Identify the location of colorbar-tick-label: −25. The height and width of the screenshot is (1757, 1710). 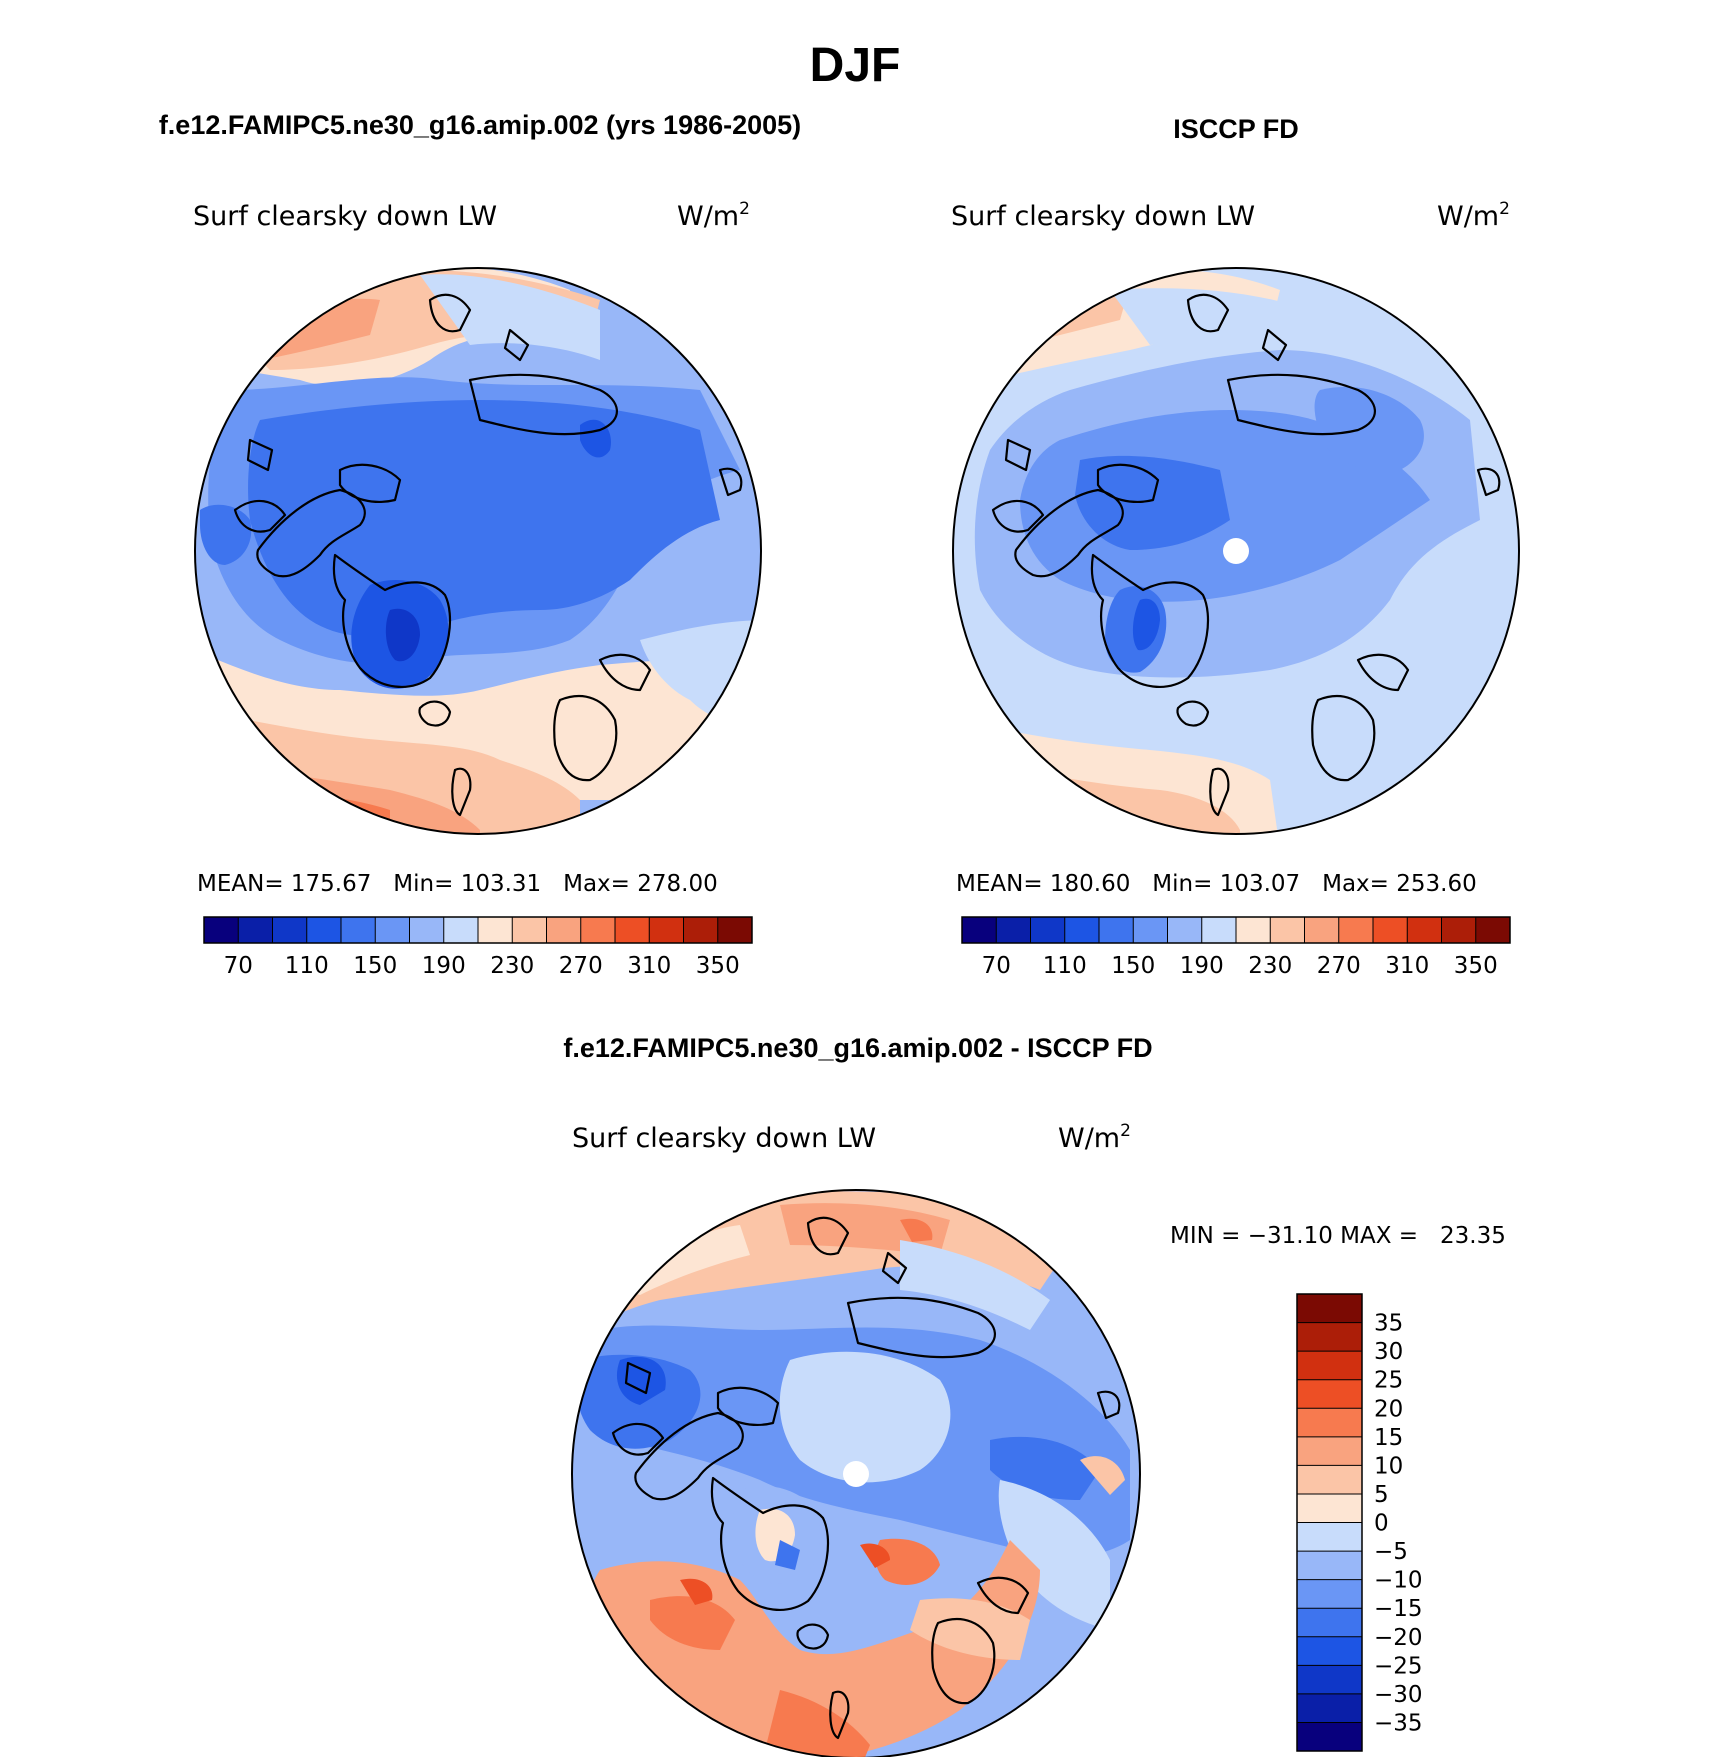
(1398, 1666).